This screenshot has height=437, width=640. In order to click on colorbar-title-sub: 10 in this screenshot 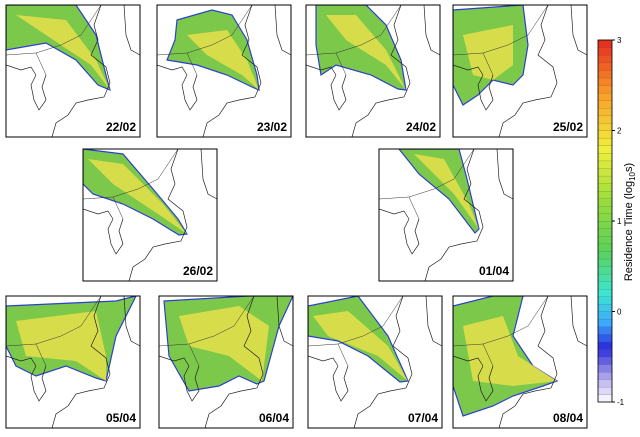, I will do `click(632, 175)`.